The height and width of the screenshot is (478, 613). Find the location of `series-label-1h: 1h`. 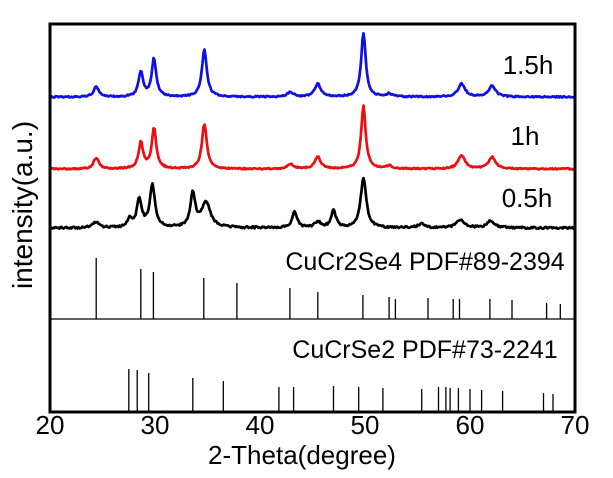

series-label-1h: 1h is located at coordinates (525, 136).